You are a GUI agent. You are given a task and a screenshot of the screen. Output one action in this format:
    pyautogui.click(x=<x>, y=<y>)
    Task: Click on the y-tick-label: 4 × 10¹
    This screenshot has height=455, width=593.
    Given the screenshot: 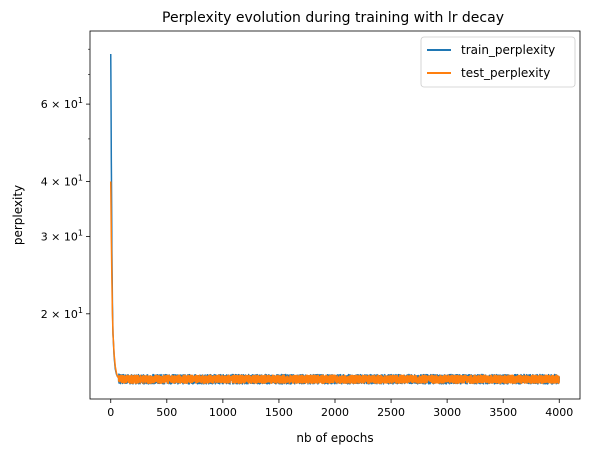 What is the action you would take?
    pyautogui.click(x=62, y=181)
    